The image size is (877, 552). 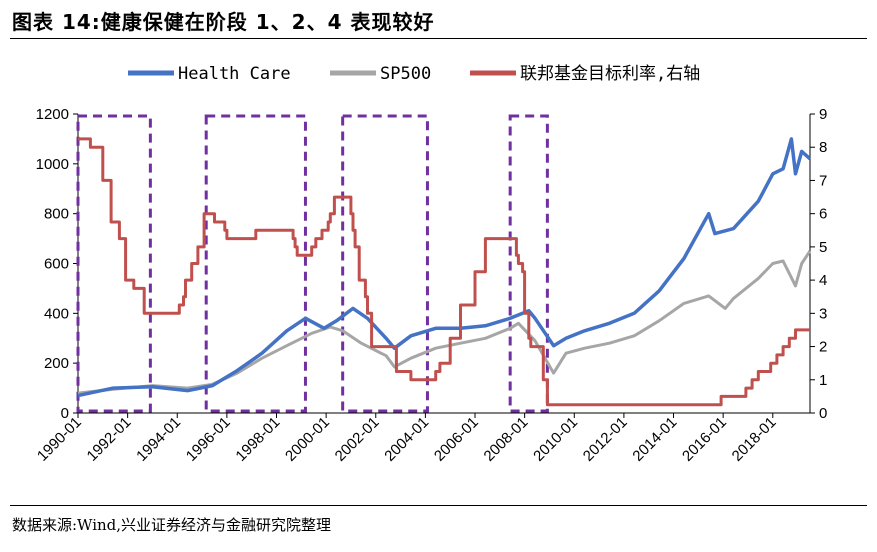 What do you see at coordinates (823, 247) in the screenshot?
I see `y-right-tick-label: 5` at bounding box center [823, 247].